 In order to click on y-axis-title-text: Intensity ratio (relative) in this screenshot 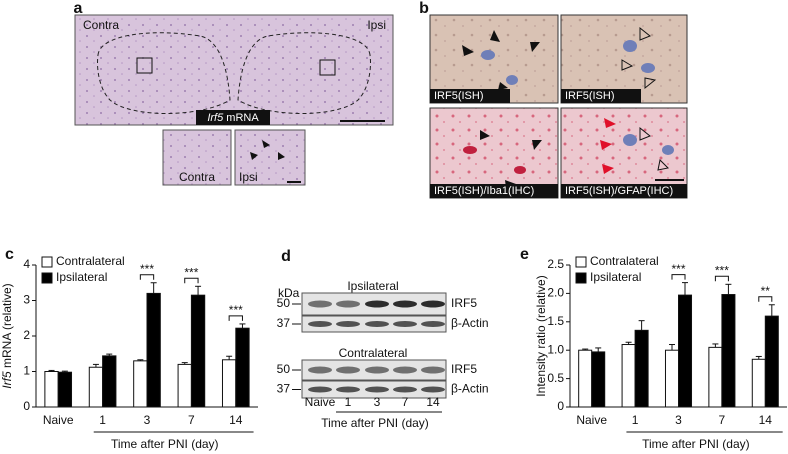, I will do `click(541, 335)`.